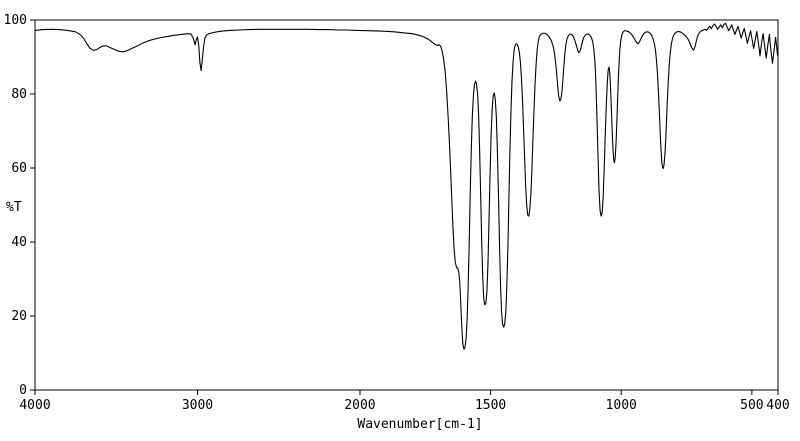  What do you see at coordinates (34, 405) in the screenshot?
I see `x-tick-label: 4000` at bounding box center [34, 405].